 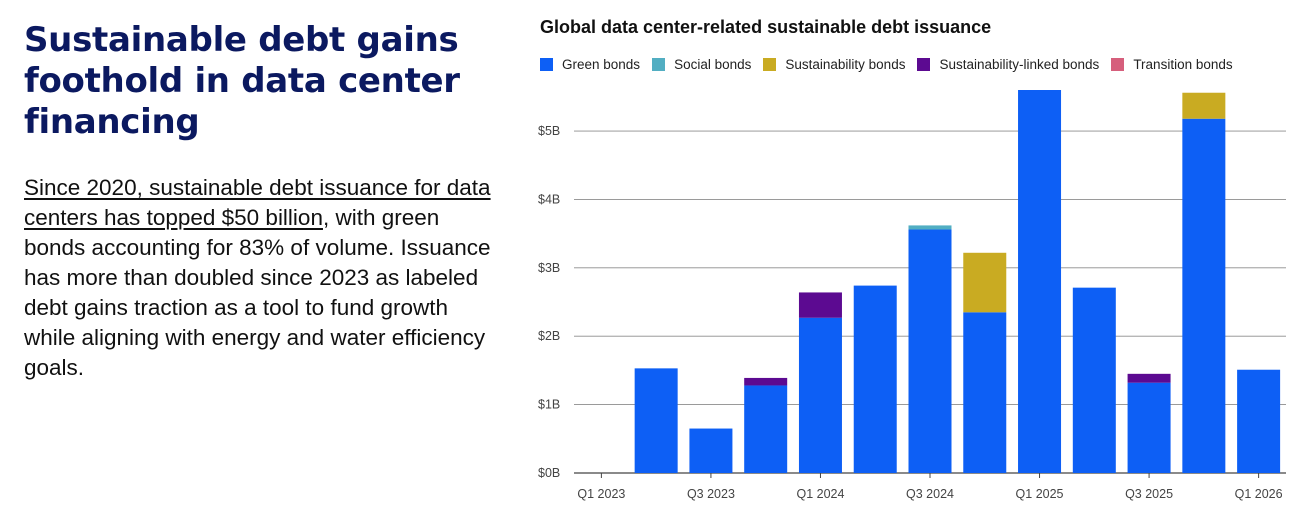 I want to click on legend-label: Transition bonds, so click(x=1183, y=64).